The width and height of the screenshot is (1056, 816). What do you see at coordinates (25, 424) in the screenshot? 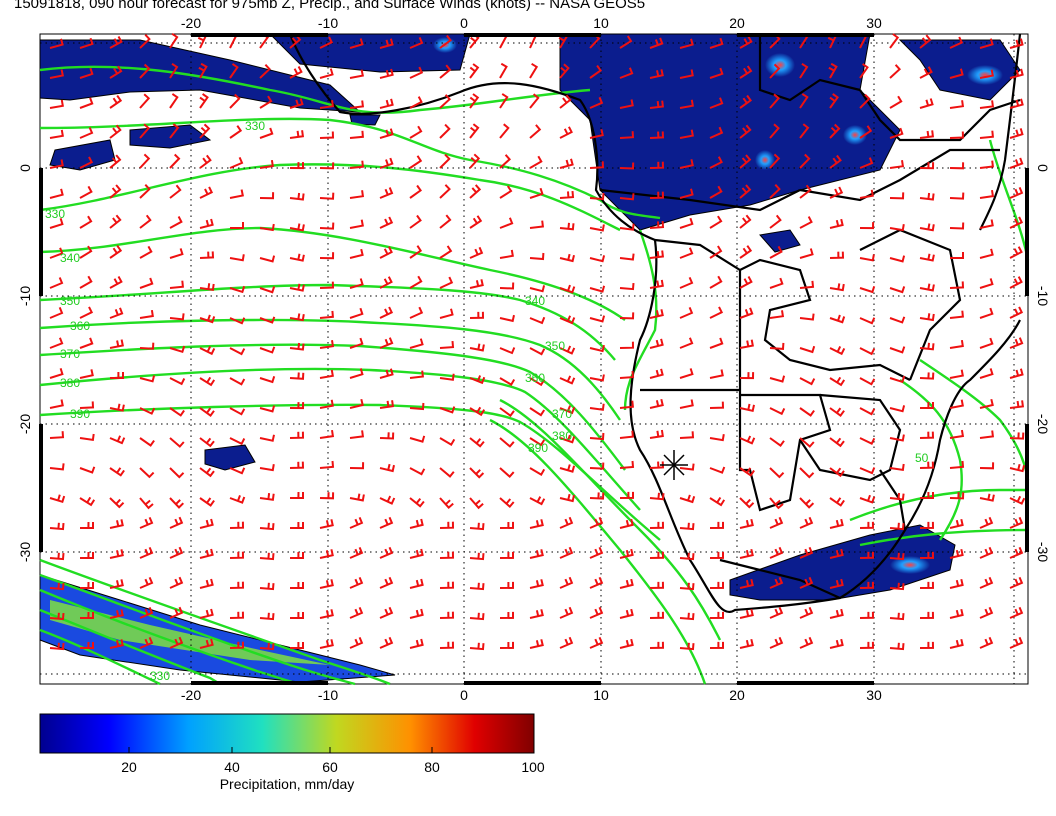
I see `lat-label-left: -20` at bounding box center [25, 424].